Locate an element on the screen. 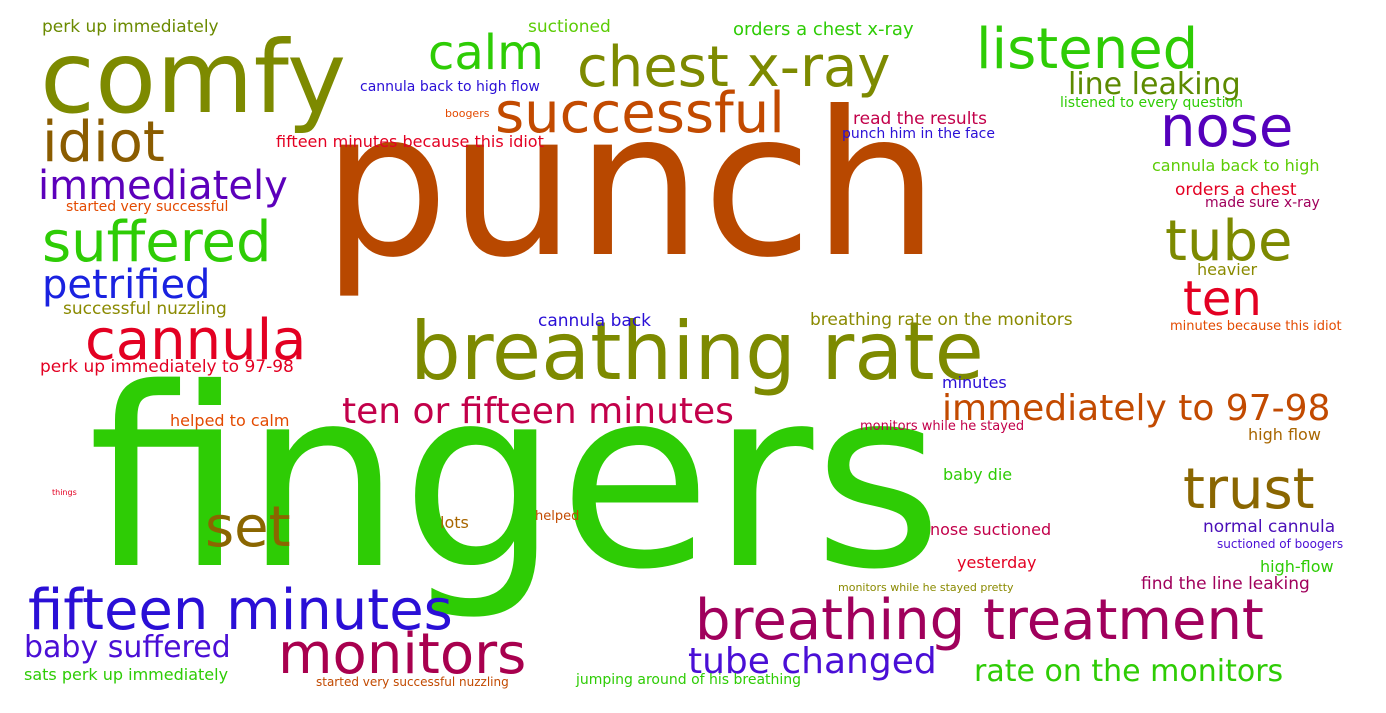 This screenshot has width=1386, height=713. word: cannula back to high flow is located at coordinates (450, 87).